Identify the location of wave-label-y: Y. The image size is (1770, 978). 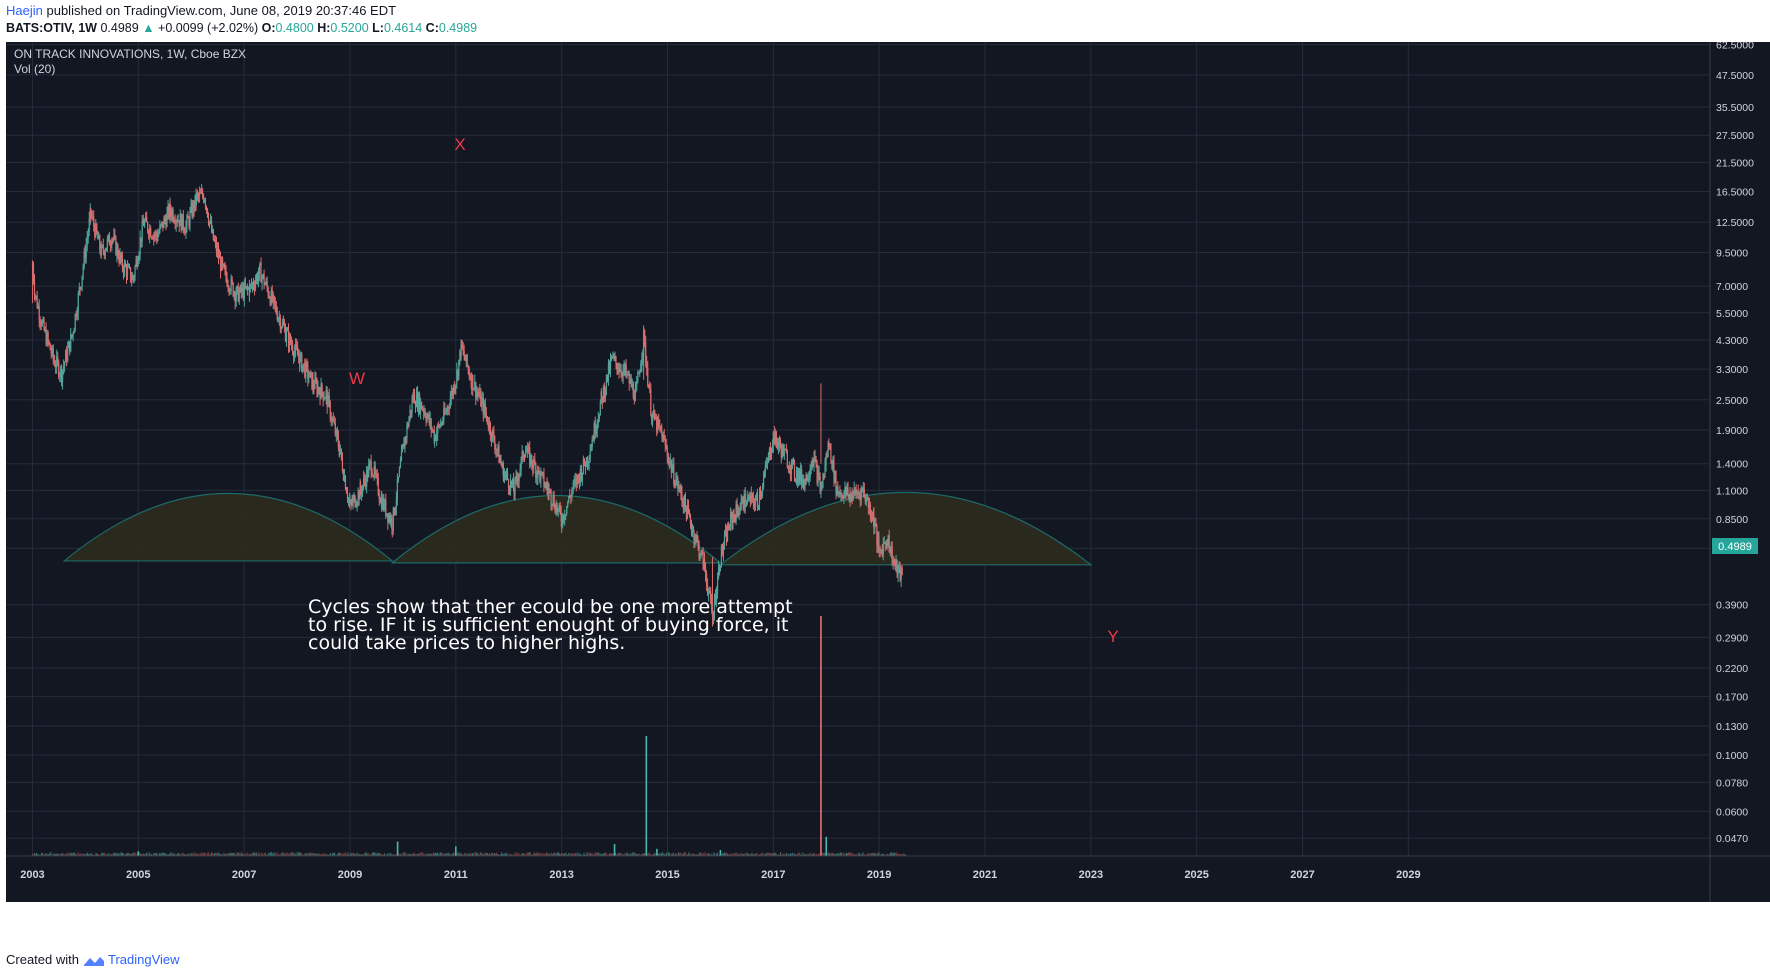
(1112, 636).